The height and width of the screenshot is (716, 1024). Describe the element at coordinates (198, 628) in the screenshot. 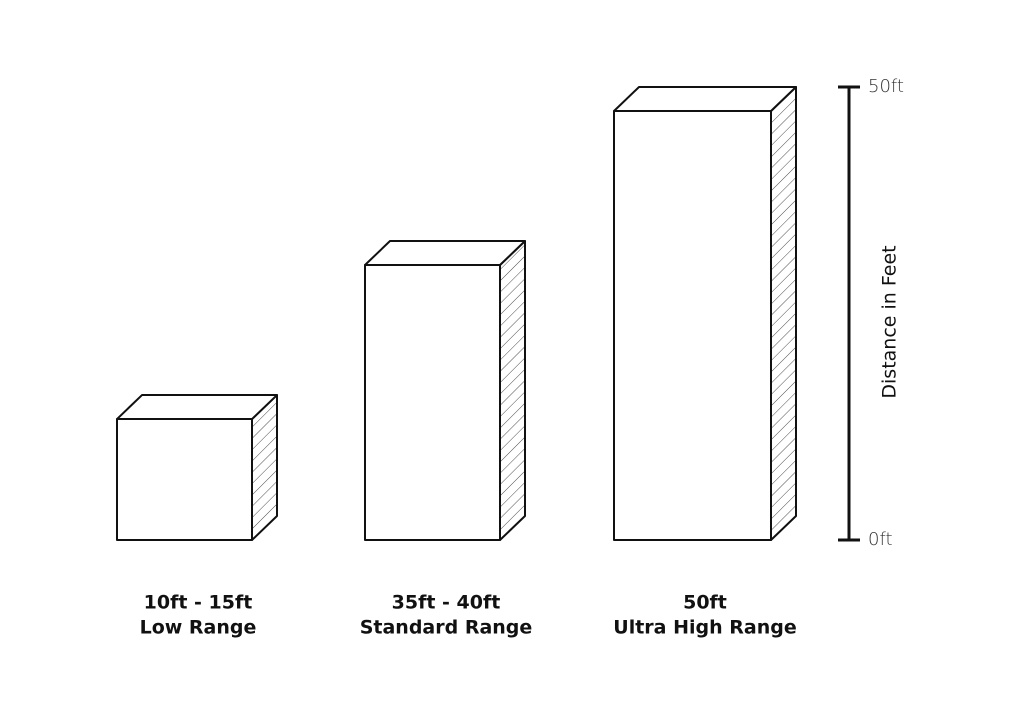

I see `category-label: Low Range` at that location.